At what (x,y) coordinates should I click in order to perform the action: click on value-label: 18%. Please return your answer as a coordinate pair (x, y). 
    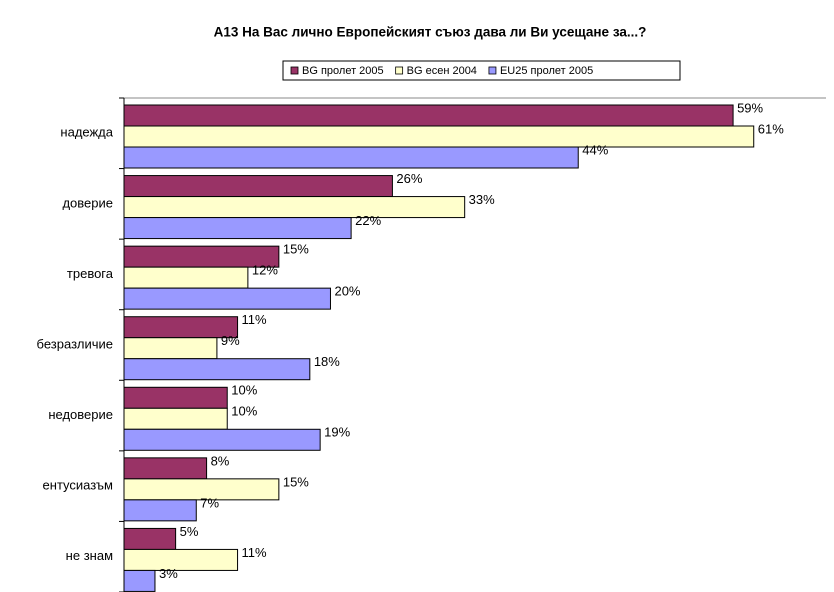
    Looking at the image, I should click on (327, 361).